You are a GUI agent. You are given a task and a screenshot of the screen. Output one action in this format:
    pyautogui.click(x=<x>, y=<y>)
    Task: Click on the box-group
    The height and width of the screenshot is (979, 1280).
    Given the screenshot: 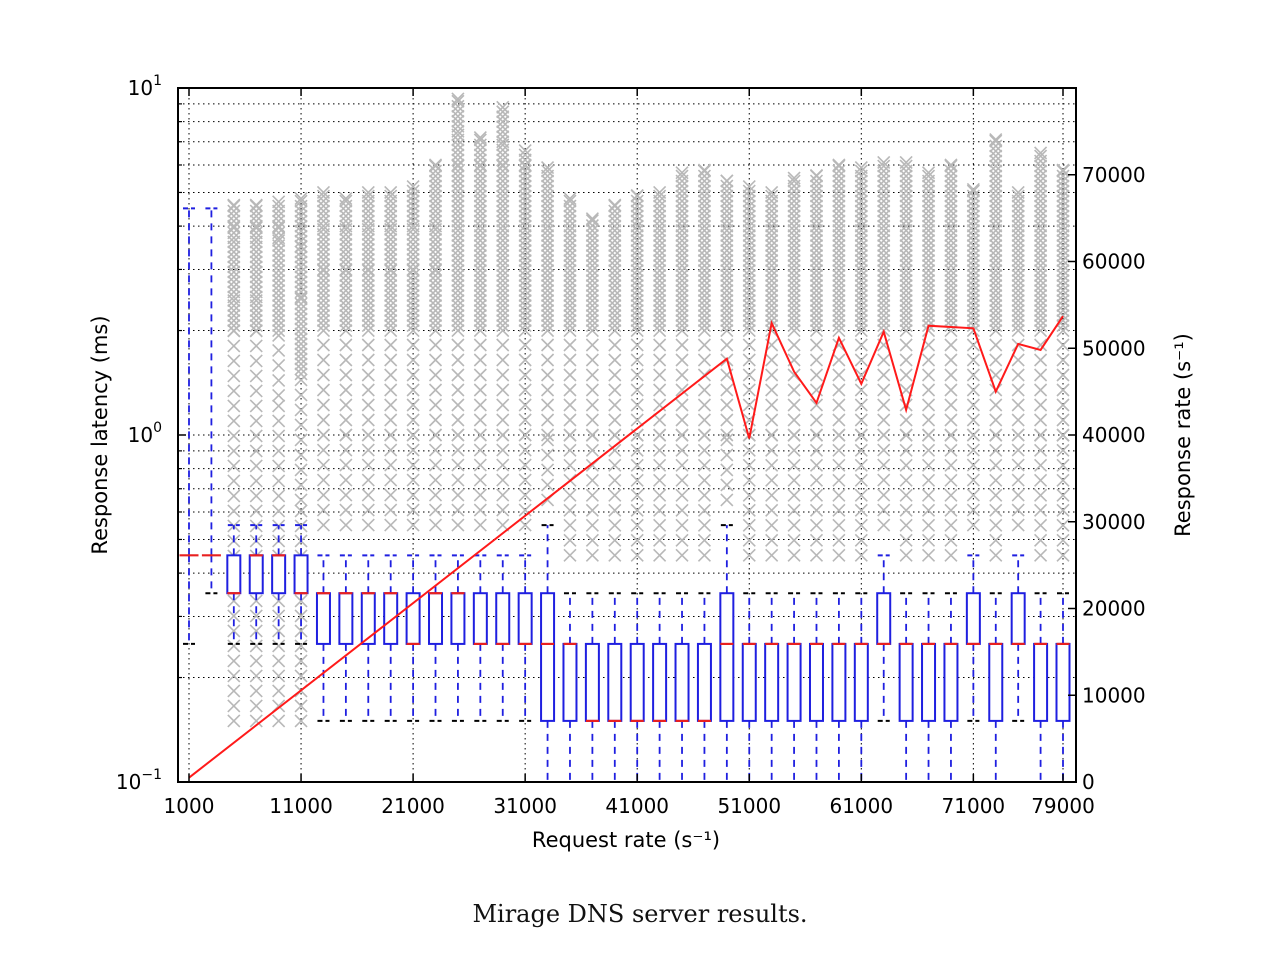 What is the action you would take?
    pyautogui.click(x=189, y=426)
    